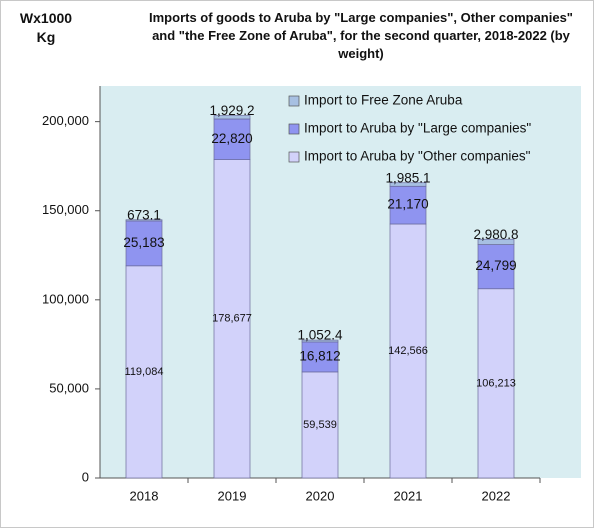 The image size is (594, 528). Describe the element at coordinates (231, 138) in the screenshot. I see `data-label: 22,820` at that location.